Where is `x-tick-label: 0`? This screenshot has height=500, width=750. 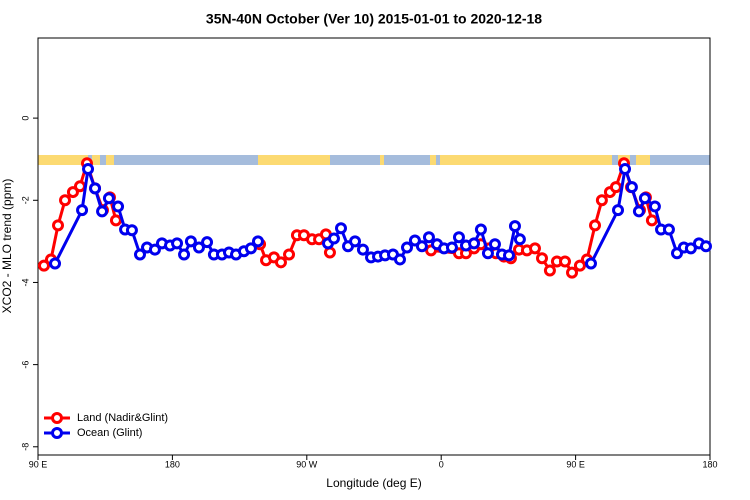
x-tick-label: 0 is located at coordinates (441, 464).